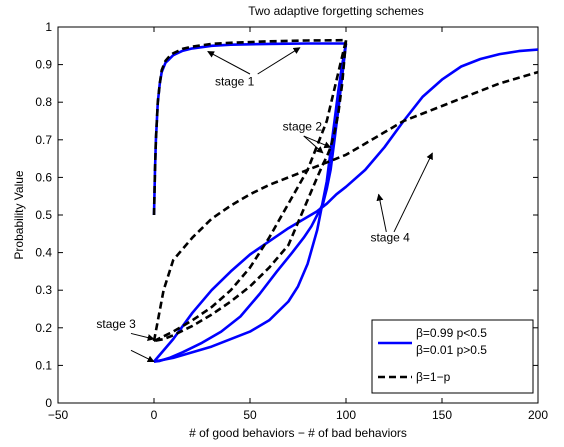 The image size is (564, 447). I want to click on annotation-label: stage 3, so click(116, 324).